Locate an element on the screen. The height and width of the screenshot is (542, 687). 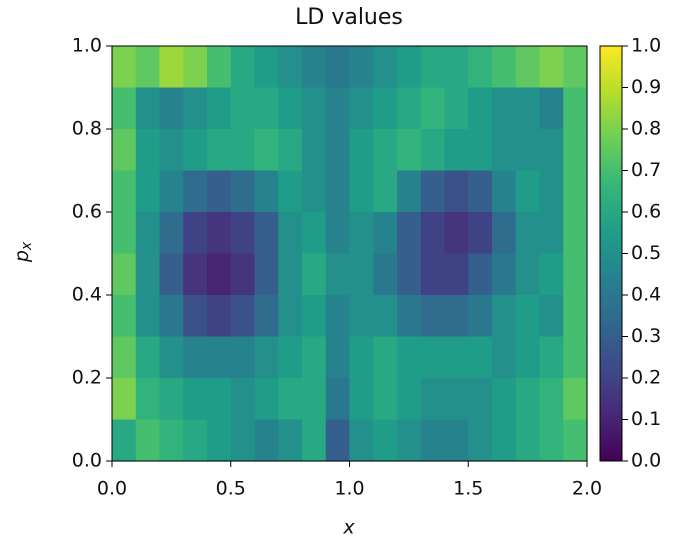
y-tick-label: 0.8 is located at coordinates (87, 129).